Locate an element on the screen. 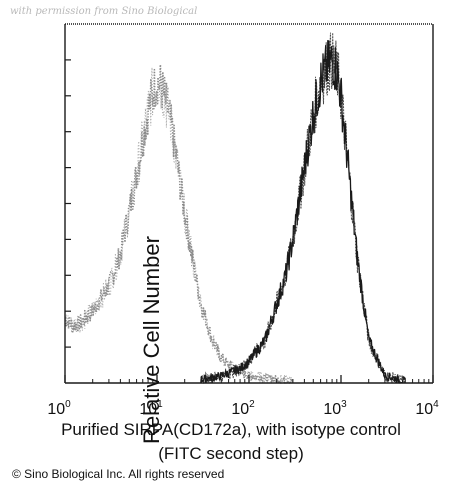  x-axis-label-line2: (FITC second step) is located at coordinates (231, 453).